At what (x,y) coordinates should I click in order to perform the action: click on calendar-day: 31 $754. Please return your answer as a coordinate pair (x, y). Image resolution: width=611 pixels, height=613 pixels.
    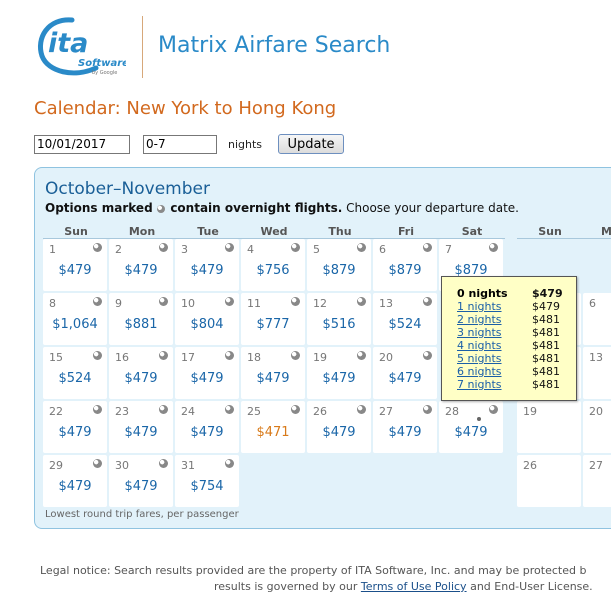
    Looking at the image, I should click on (207, 481).